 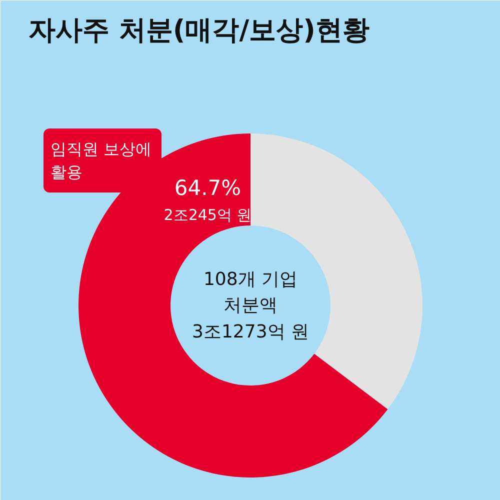 What do you see at coordinates (208, 215) in the screenshot?
I see `text: 2조245억 원` at bounding box center [208, 215].